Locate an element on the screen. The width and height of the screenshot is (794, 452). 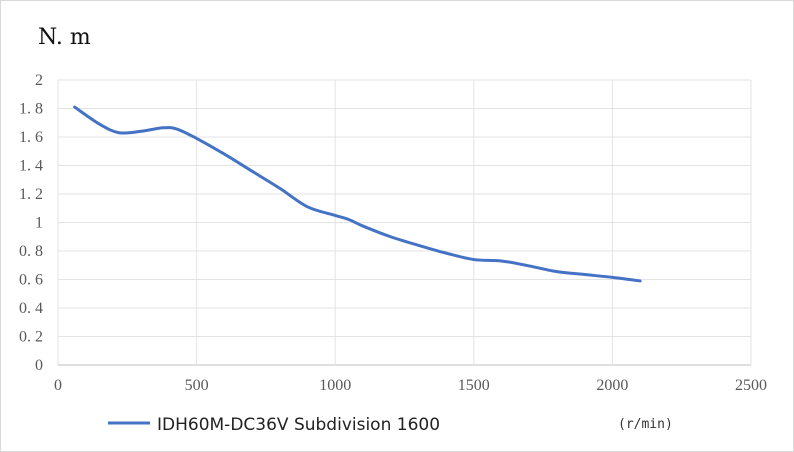
y-unit-label: N. m is located at coordinates (64, 37).